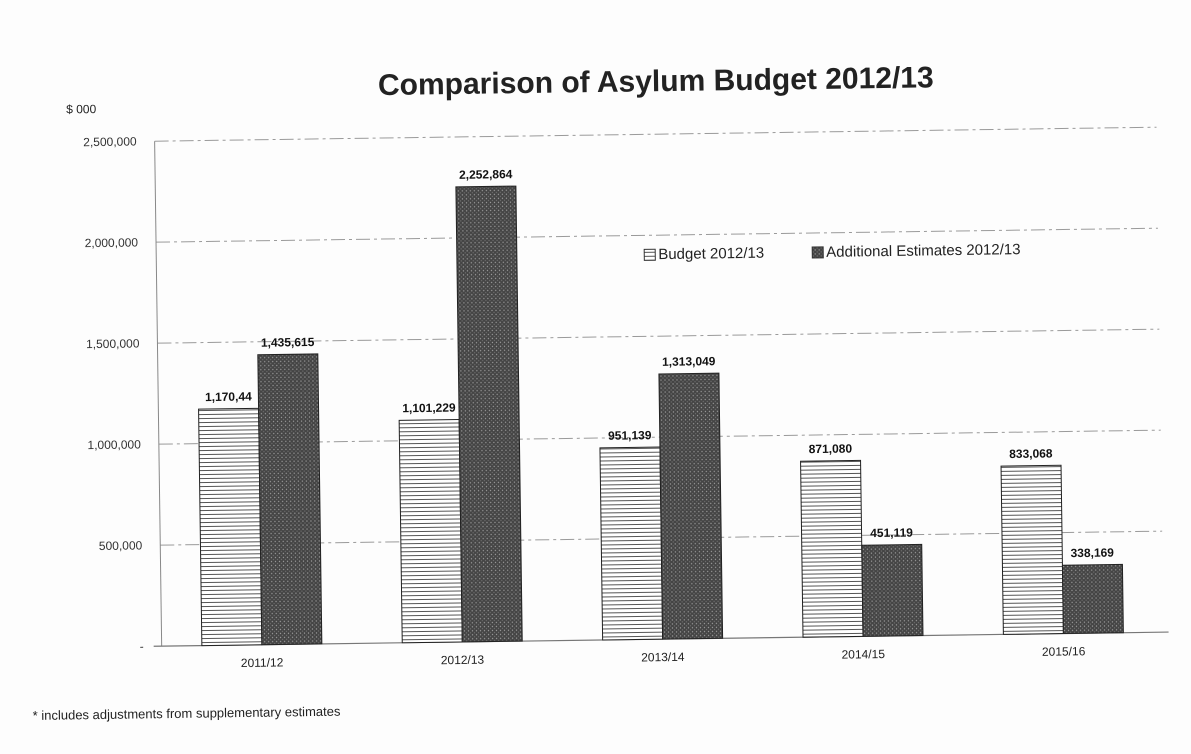 Image resolution: width=1191 pixels, height=754 pixels. Describe the element at coordinates (112, 242) in the screenshot. I see `y-tick-label: 2,000,000` at that location.